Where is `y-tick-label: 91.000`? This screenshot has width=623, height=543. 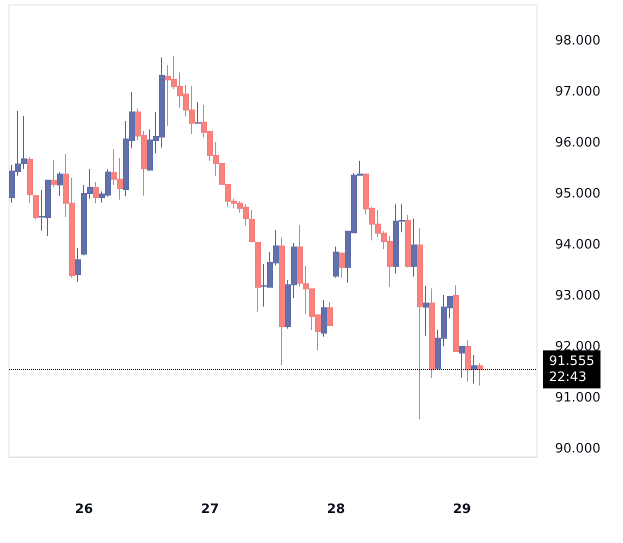
y-tick-label: 91.000 is located at coordinates (577, 398).